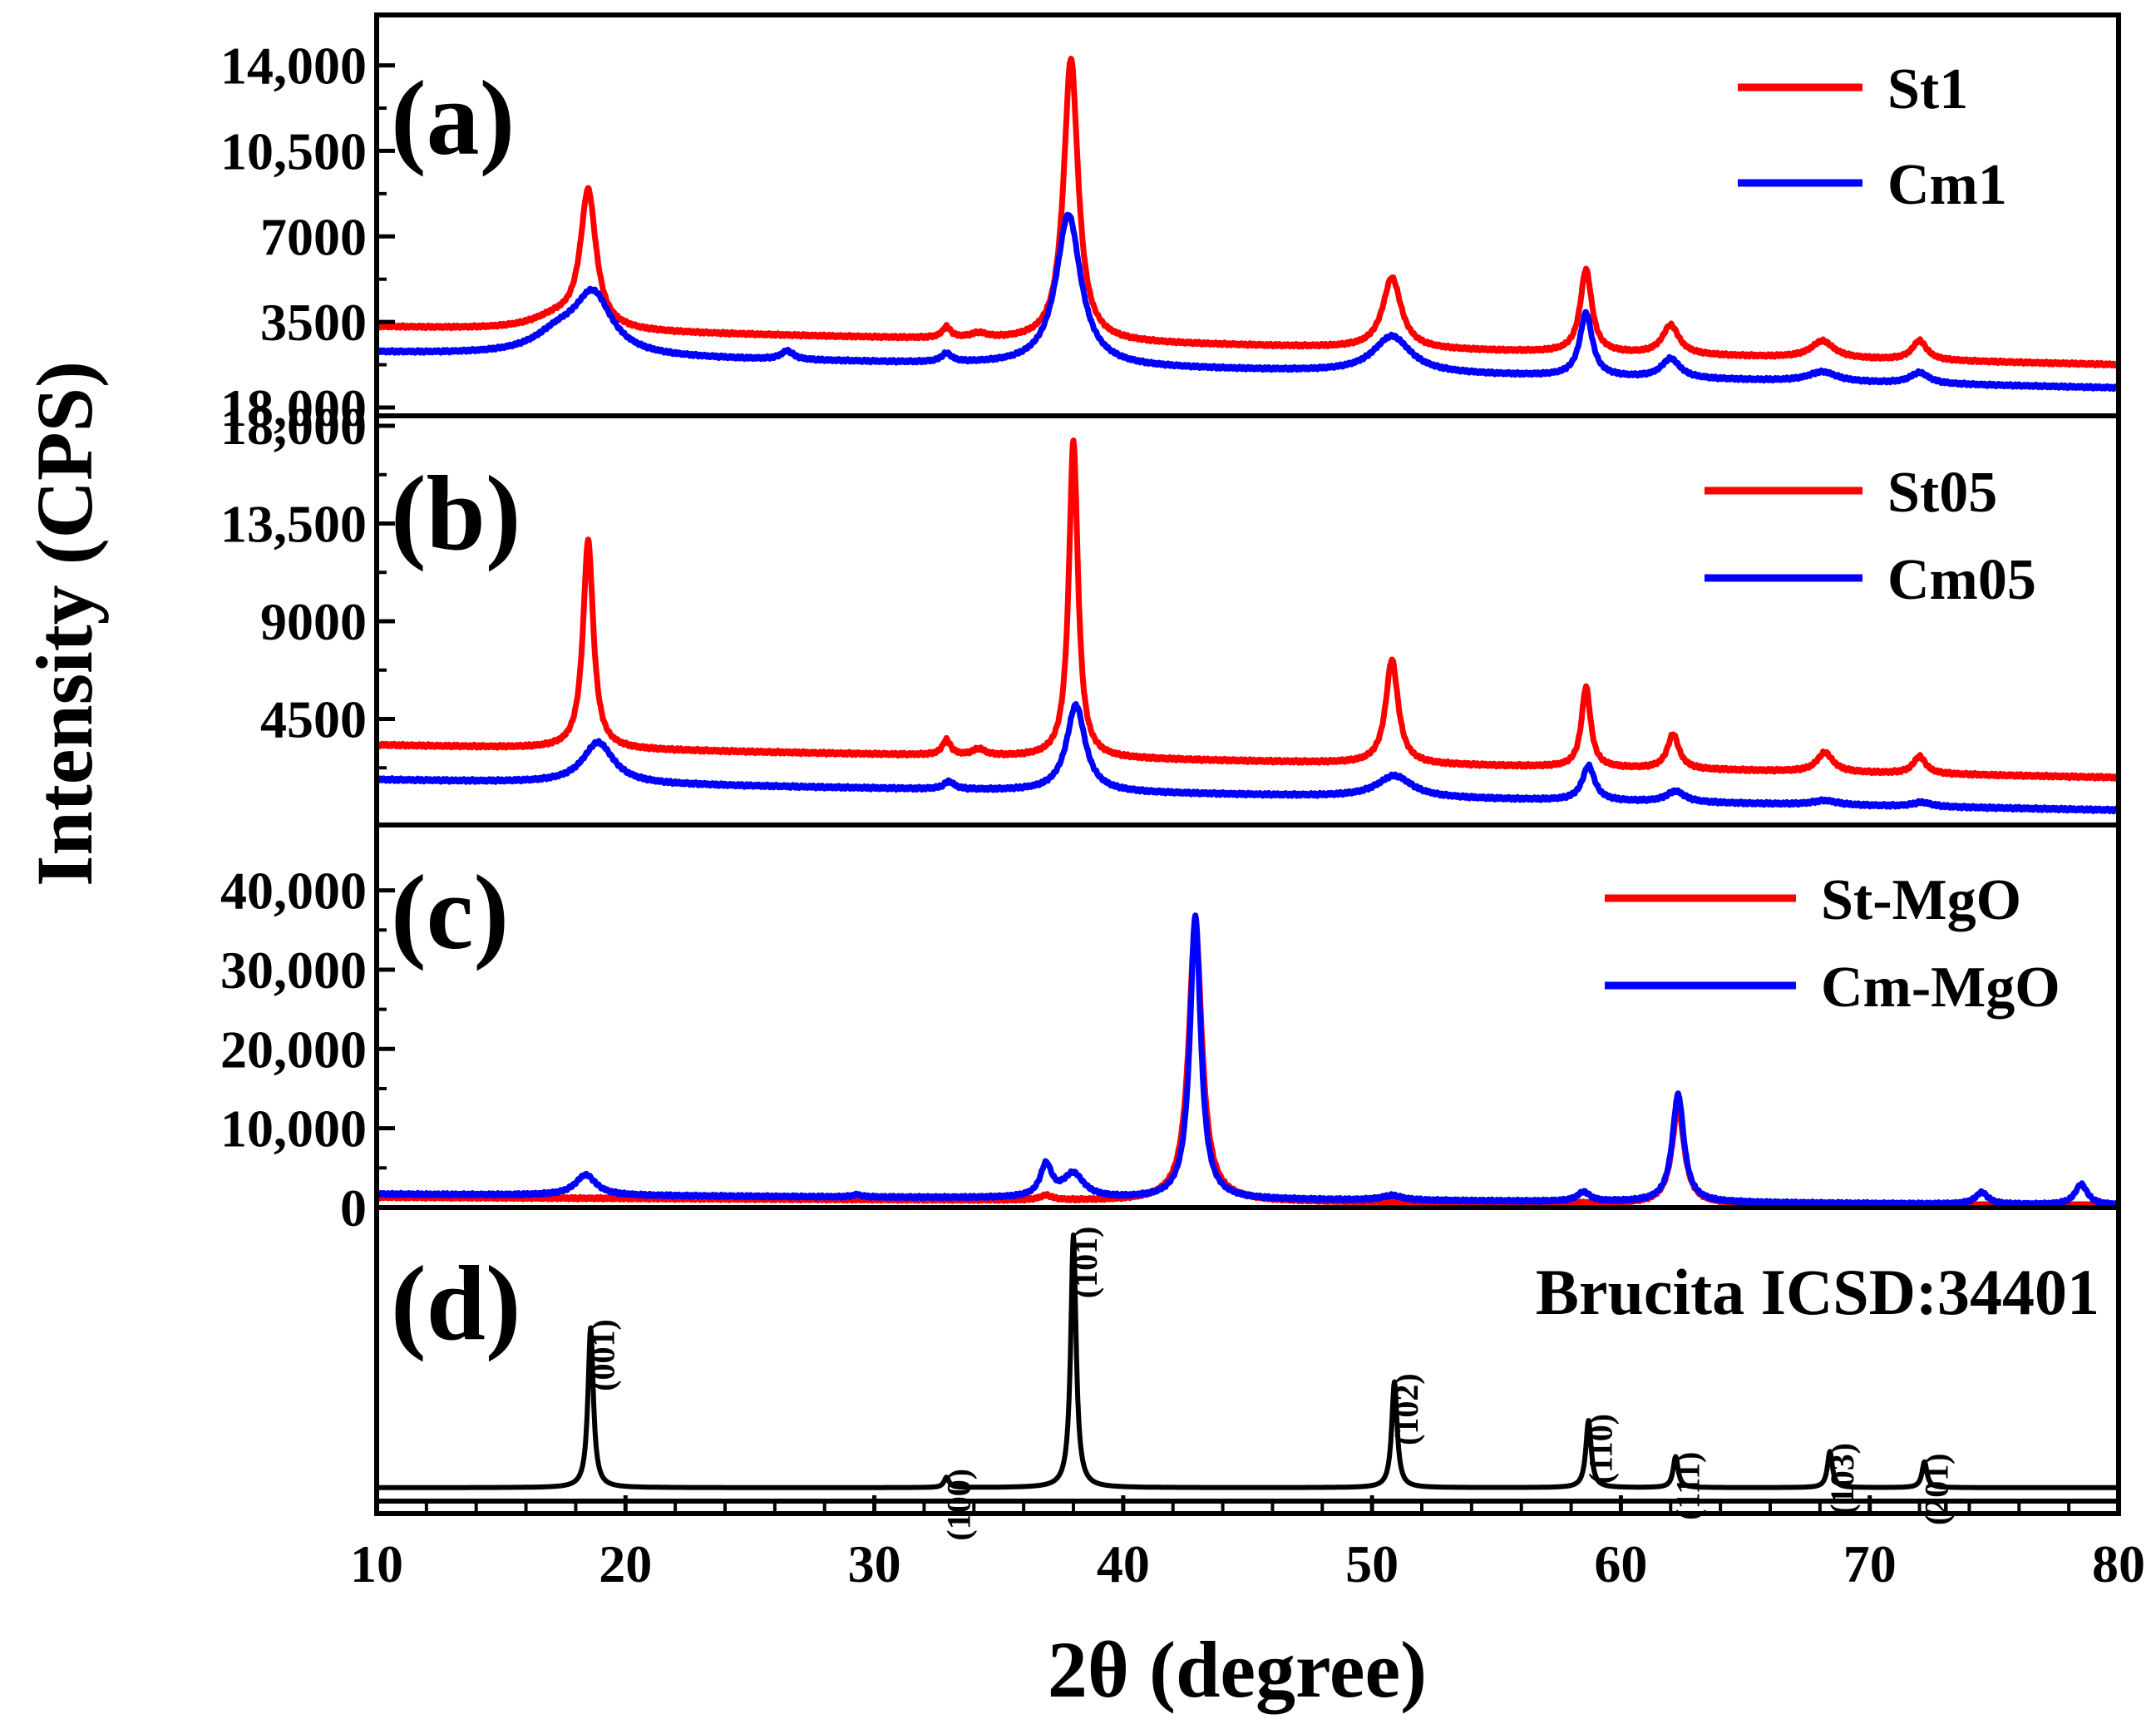  What do you see at coordinates (313, 322) in the screenshot?
I see `y-tick-label: 3500` at bounding box center [313, 322].